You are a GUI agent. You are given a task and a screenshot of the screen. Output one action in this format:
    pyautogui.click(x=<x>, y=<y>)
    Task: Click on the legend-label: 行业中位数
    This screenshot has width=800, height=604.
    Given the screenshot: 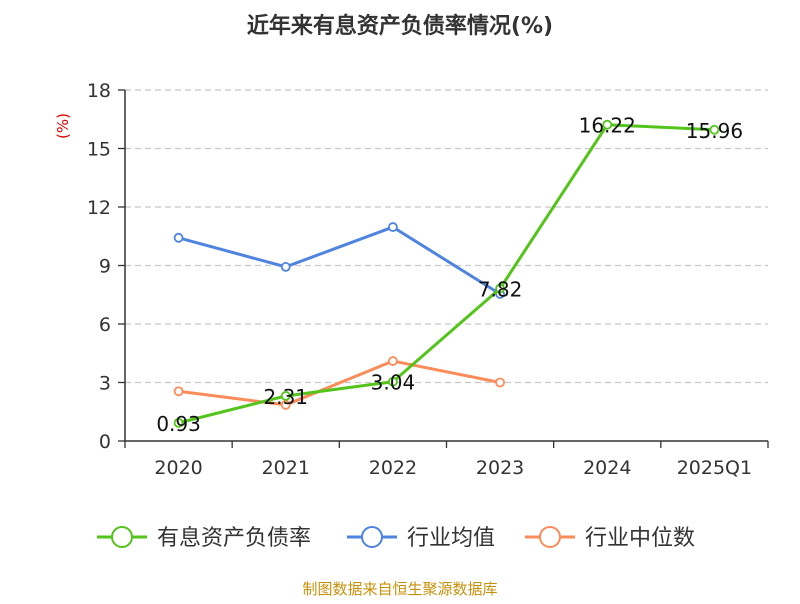 What is the action you would take?
    pyautogui.click(x=640, y=538)
    